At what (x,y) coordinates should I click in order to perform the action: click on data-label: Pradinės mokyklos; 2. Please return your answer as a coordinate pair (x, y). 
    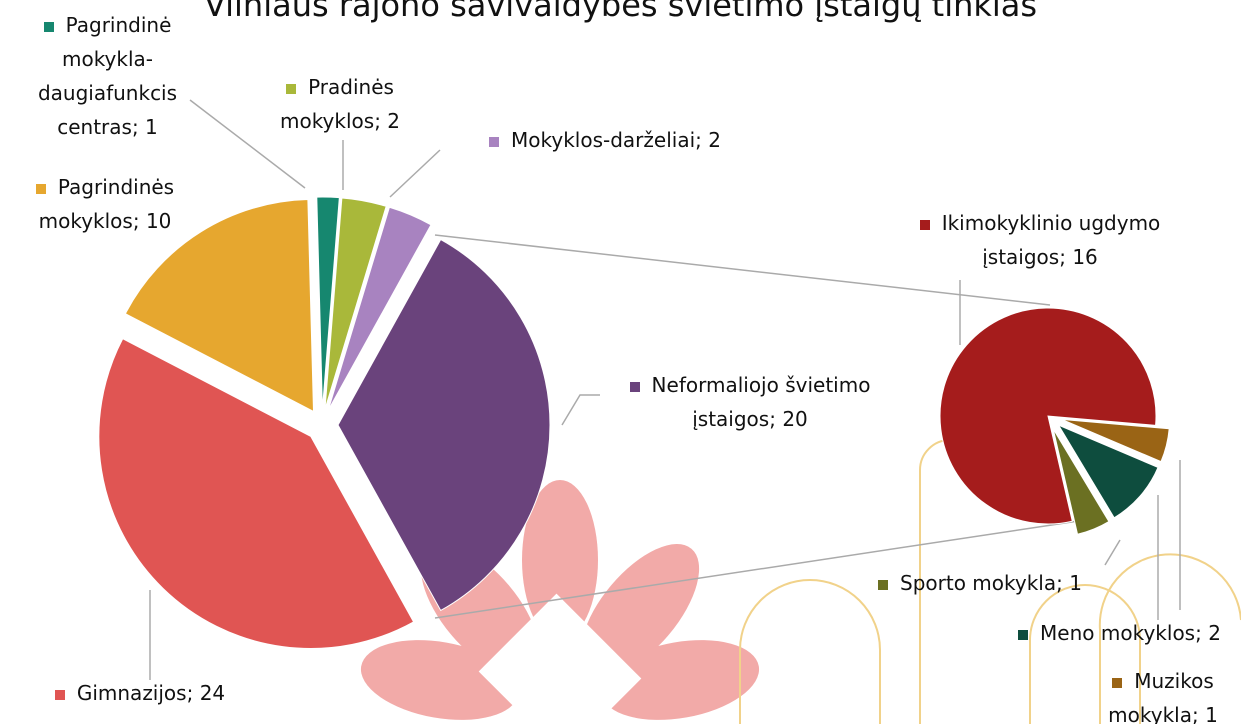
    Looking at the image, I should click on (340, 104).